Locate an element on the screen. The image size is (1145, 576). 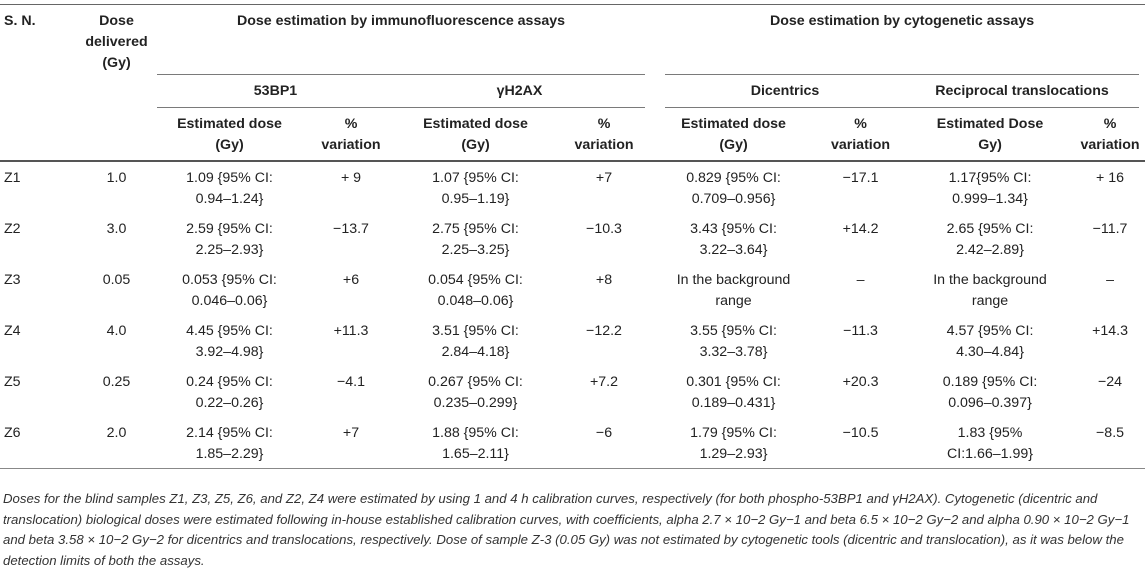
cell-line: 0.267 {95% CI: is located at coordinates (475, 381).